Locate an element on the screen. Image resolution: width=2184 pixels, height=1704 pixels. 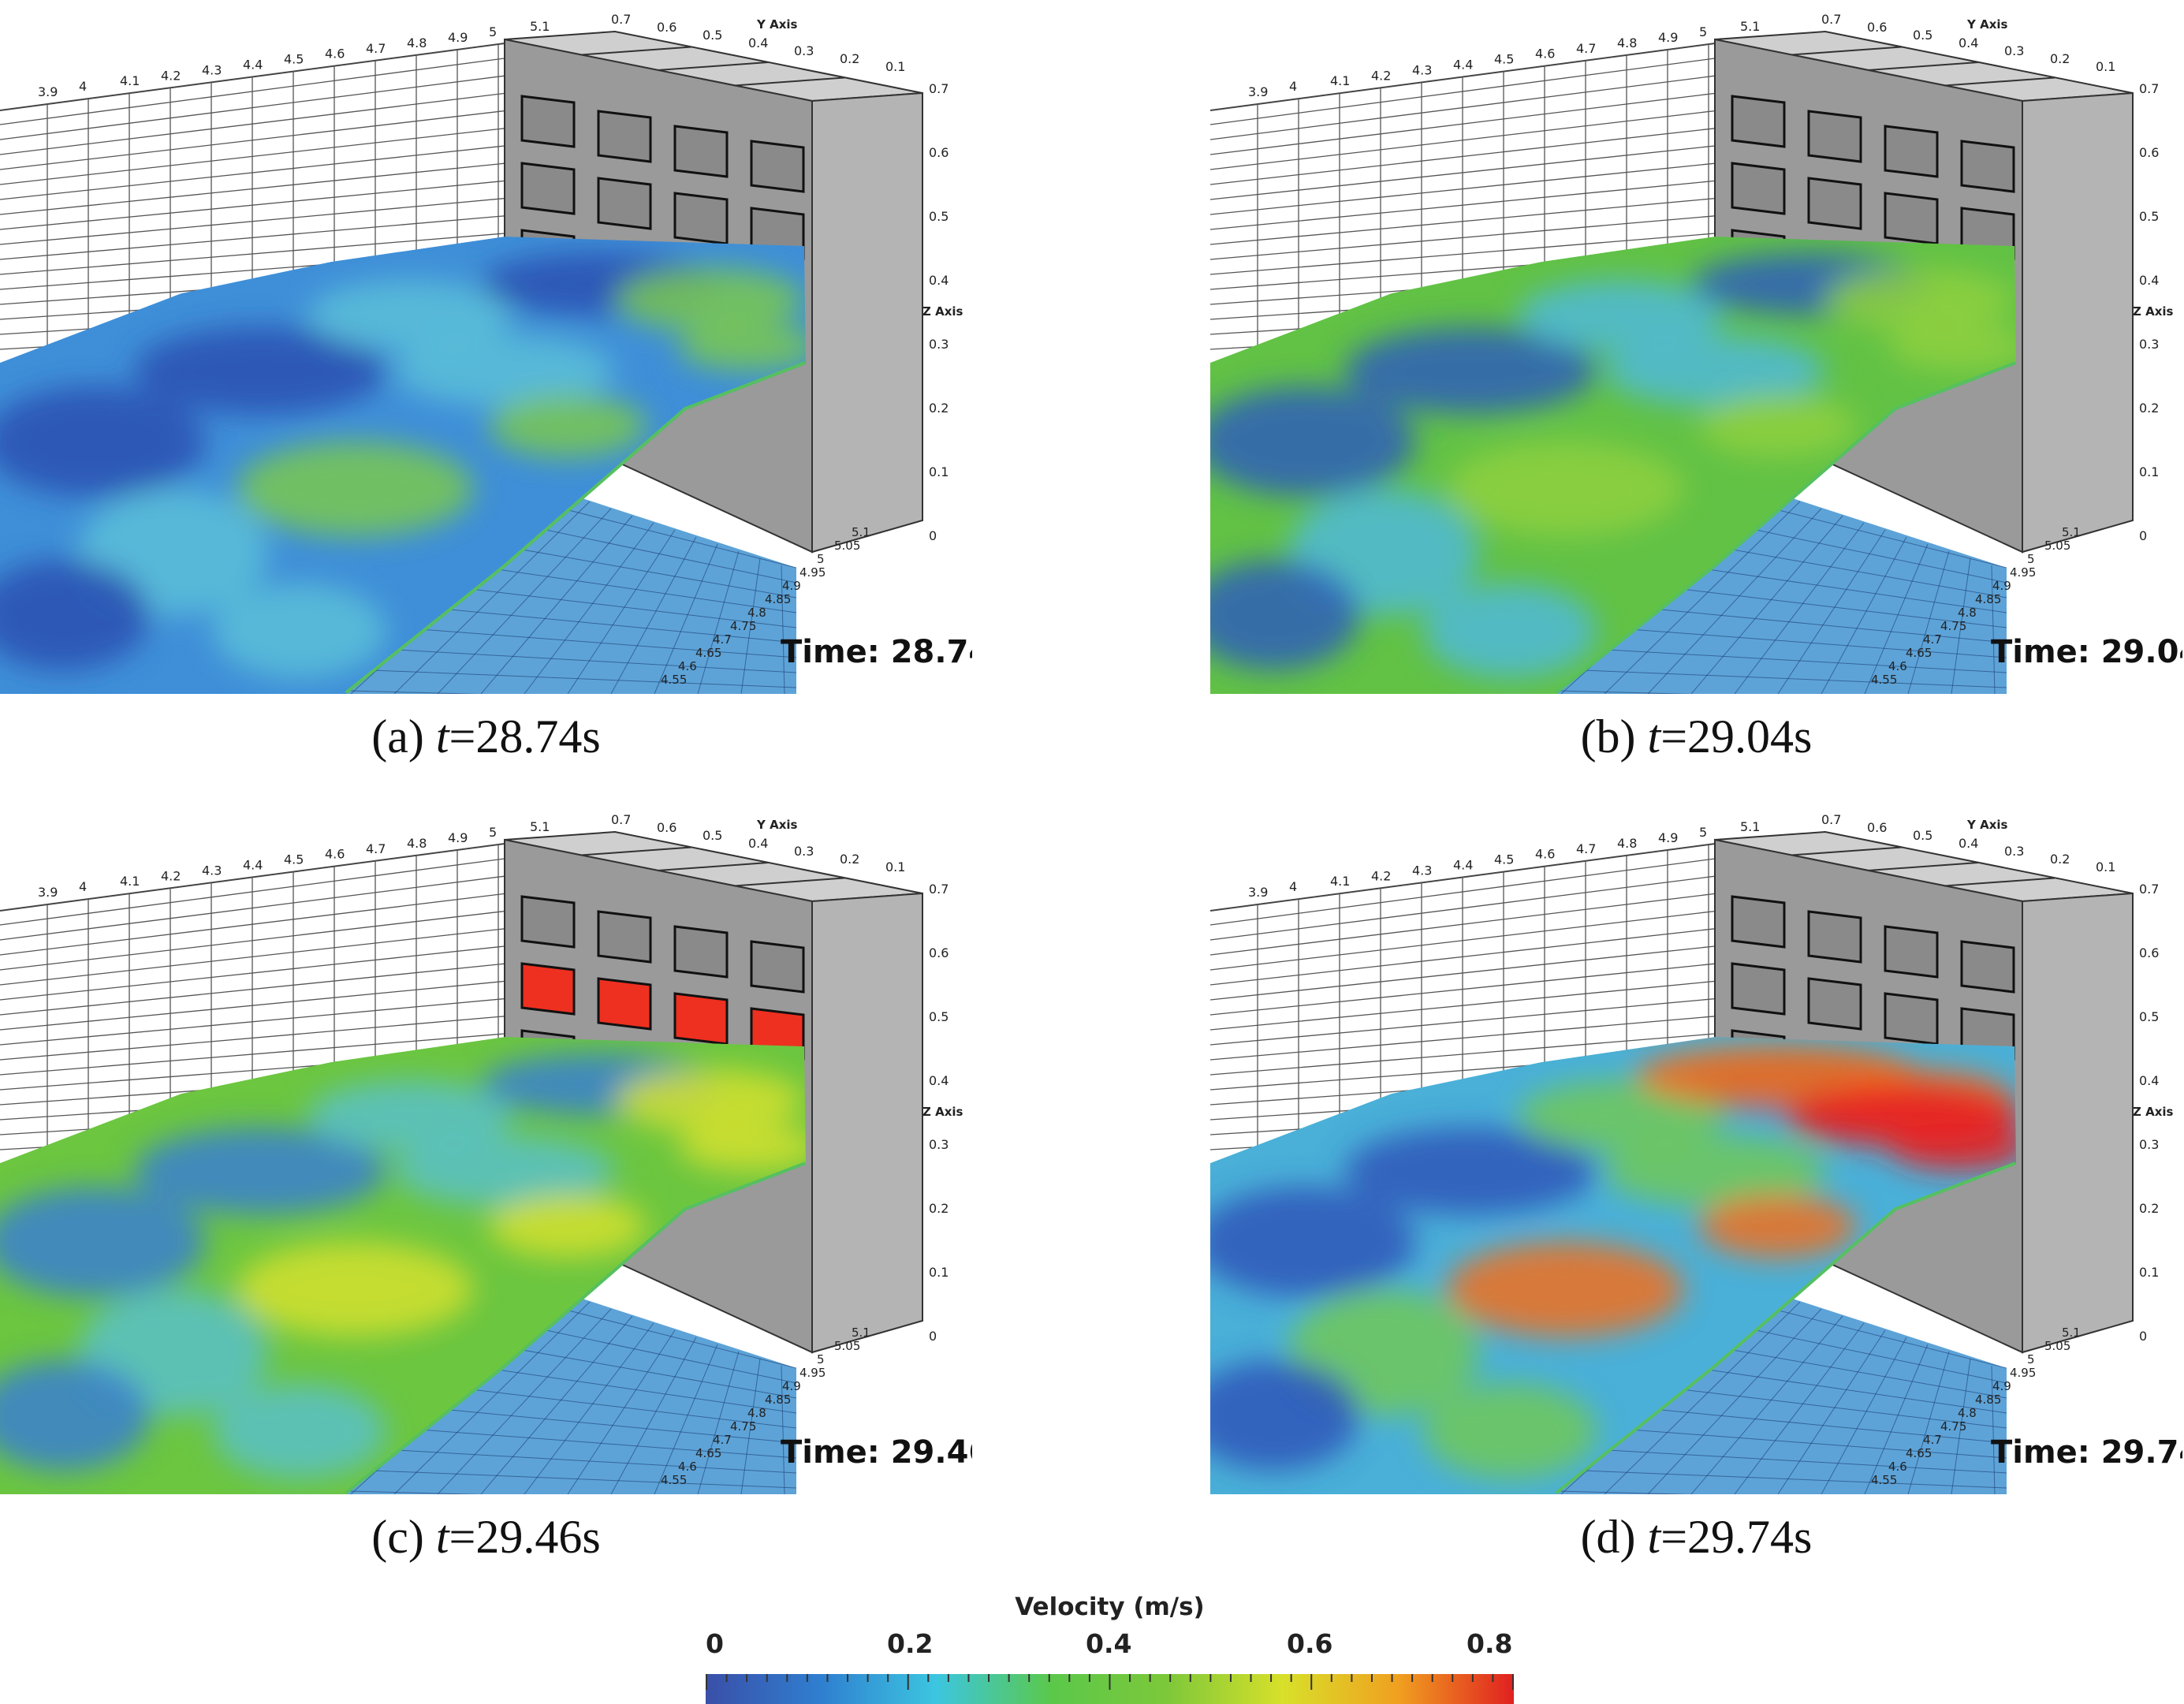
y-tick-label: 0.3 is located at coordinates (2014, 851).